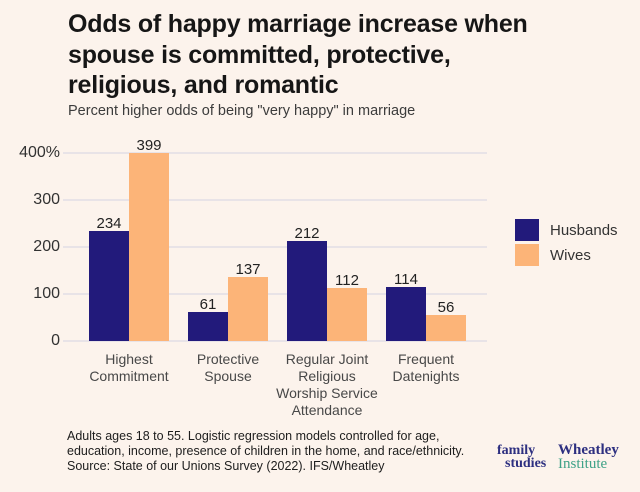  I want to click on legend-swatch-husbands, so click(527, 230).